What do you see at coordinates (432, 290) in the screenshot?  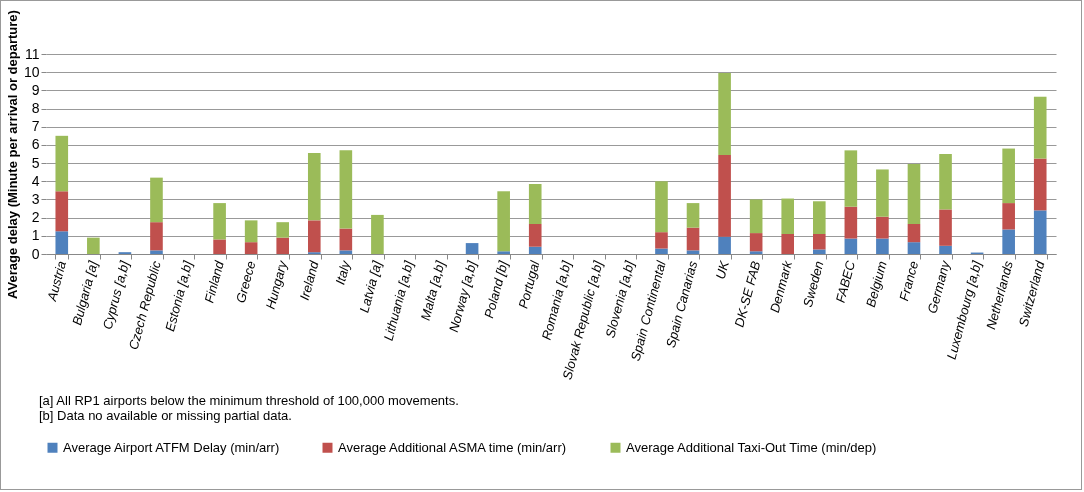 I see `x-tick-label: Malta [a,b]` at bounding box center [432, 290].